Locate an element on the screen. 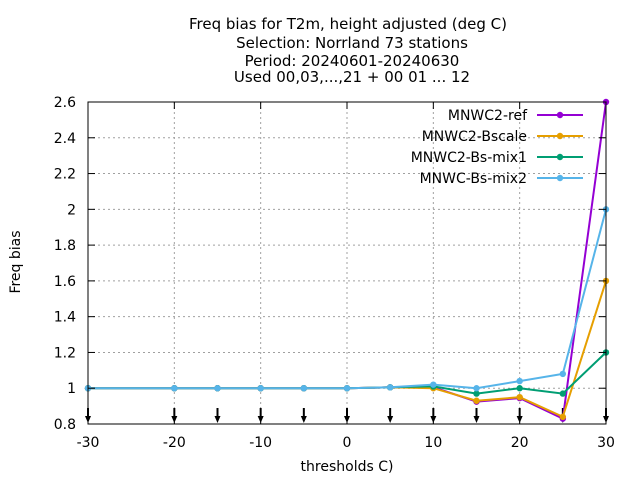 This screenshot has height=480, width=640. x-tick-labels: -30 -20 -10 0 10 20 30 is located at coordinates (346, 443).